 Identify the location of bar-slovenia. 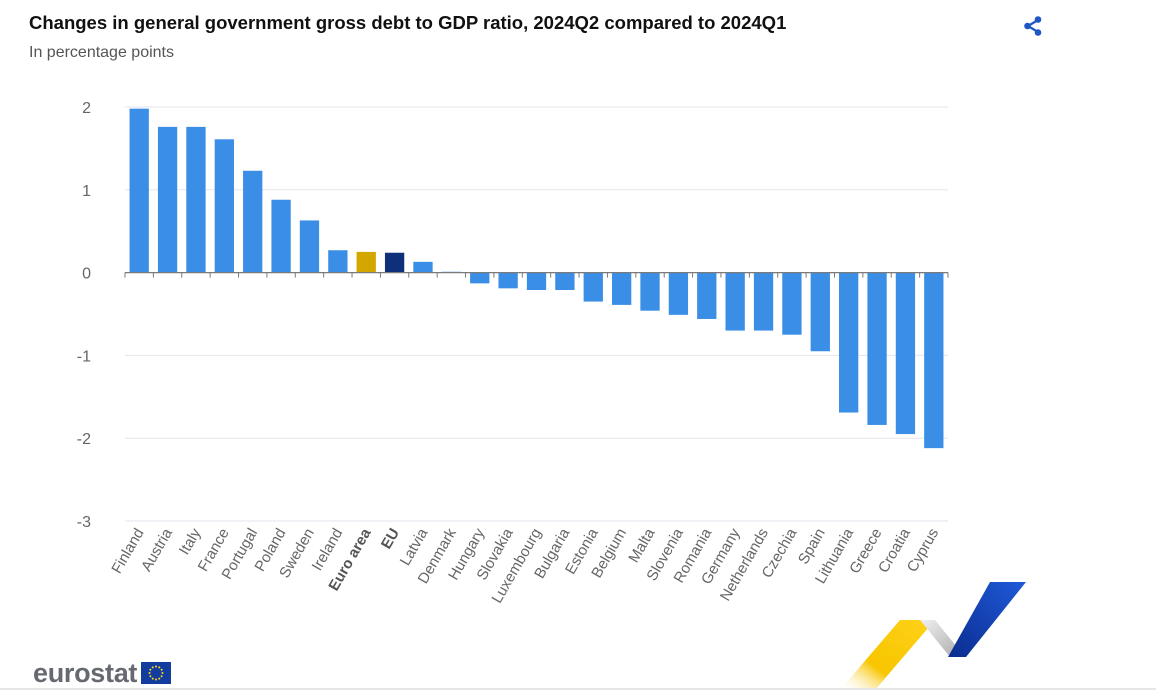
(678, 293).